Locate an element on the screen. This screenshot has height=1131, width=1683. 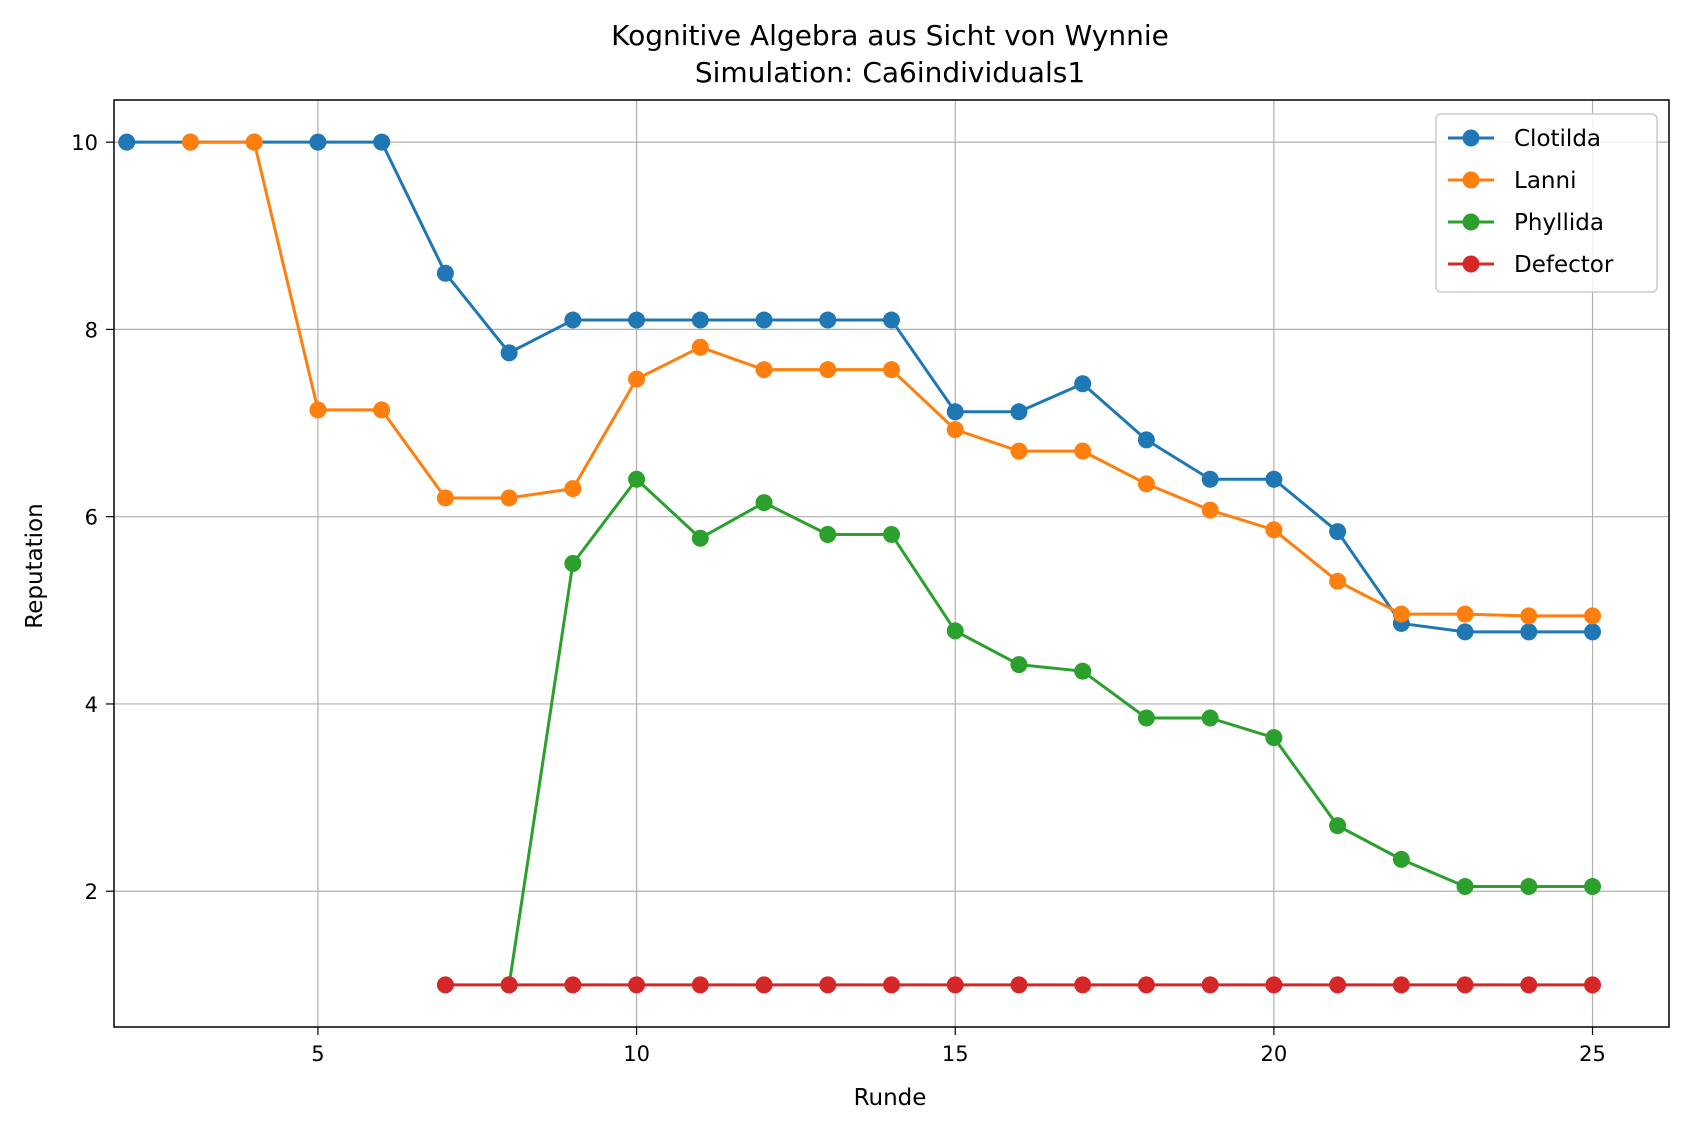
chart-title: Kognitive Algebra aus Sicht von Wynnie is located at coordinates (890, 35).